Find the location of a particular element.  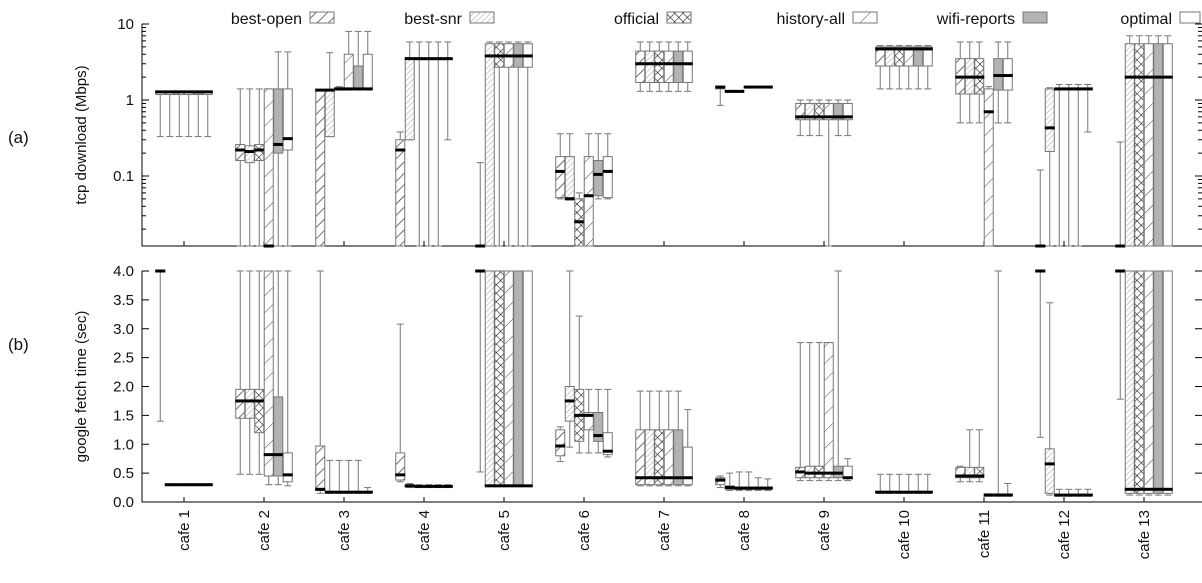

legend-label: optimal is located at coordinates (1146, 19).